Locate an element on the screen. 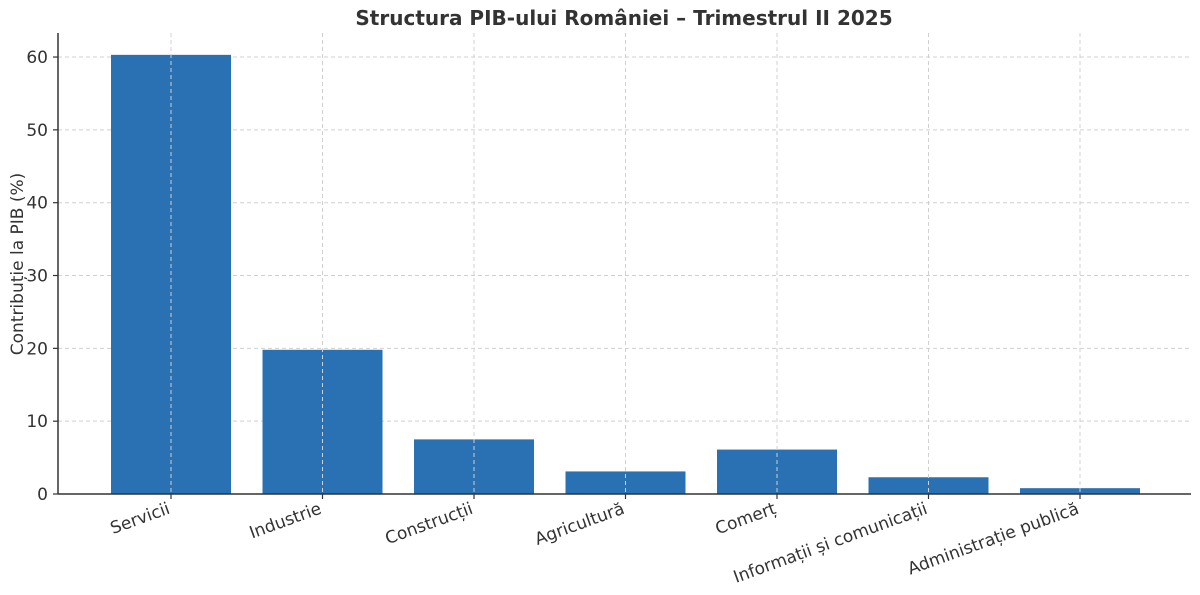  x-tick-label: Industrie is located at coordinates (285, 521).